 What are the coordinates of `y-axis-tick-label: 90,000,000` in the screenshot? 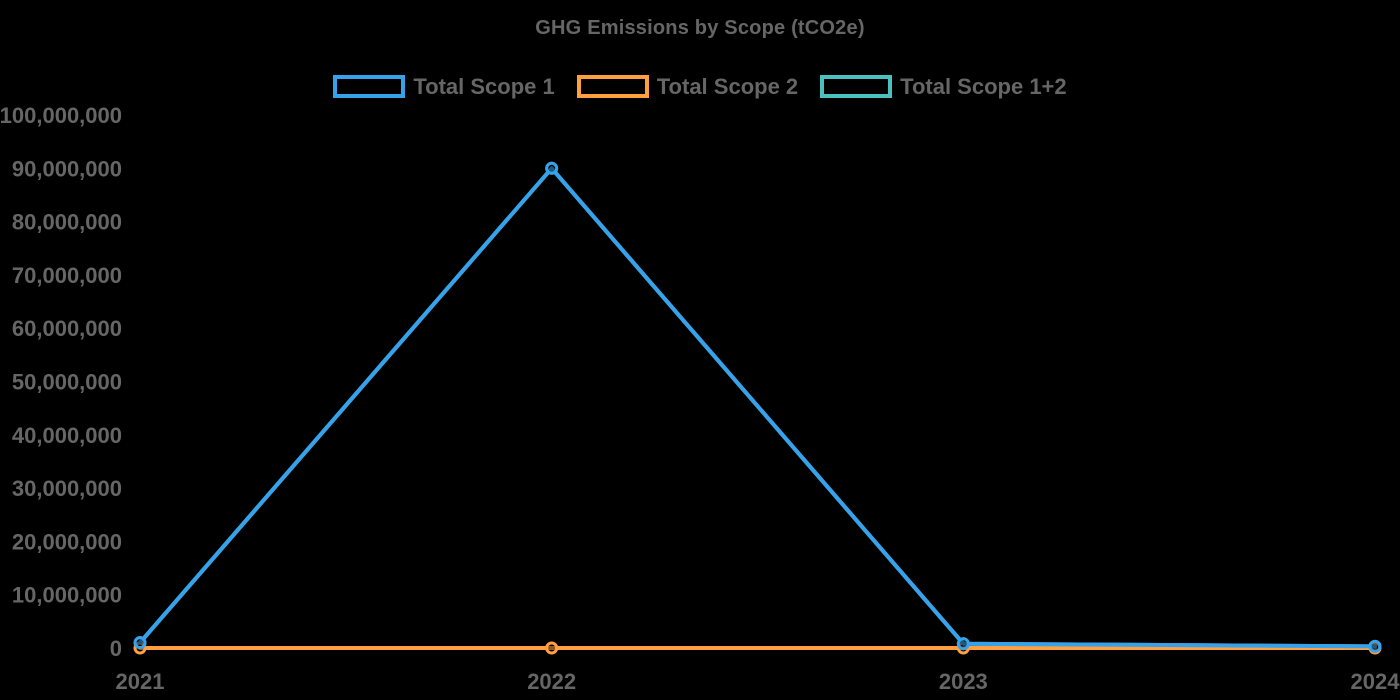 It's located at (67, 168).